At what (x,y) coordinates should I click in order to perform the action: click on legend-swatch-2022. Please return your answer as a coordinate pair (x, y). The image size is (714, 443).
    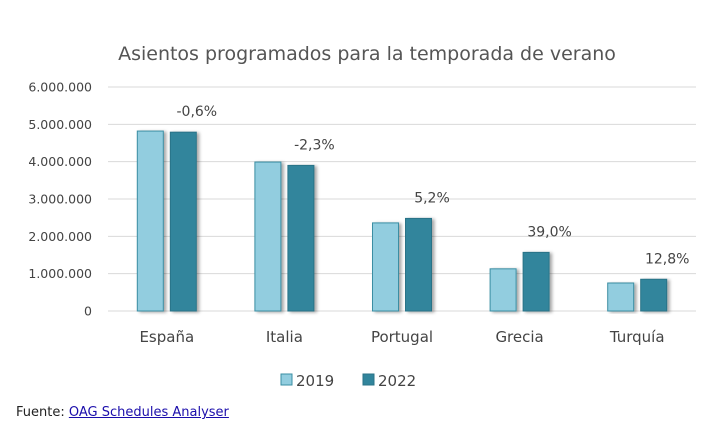
    Looking at the image, I should click on (368, 379).